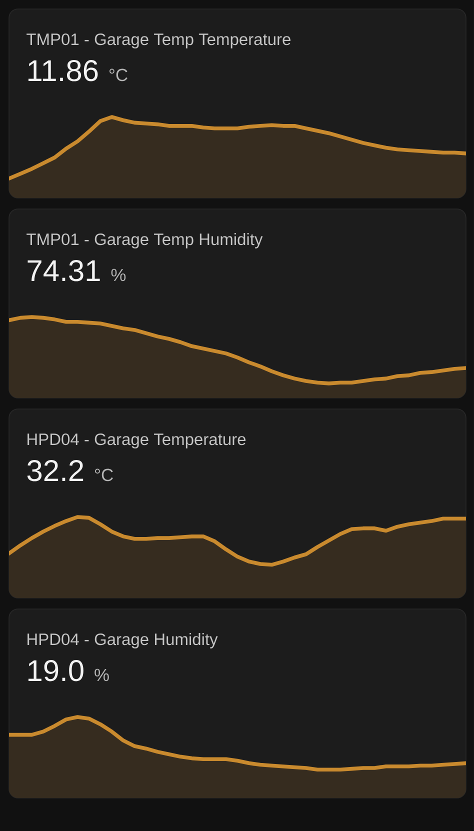  What do you see at coordinates (123, 640) in the screenshot?
I see `chart-title: HPD04 - Garage Humidity` at bounding box center [123, 640].